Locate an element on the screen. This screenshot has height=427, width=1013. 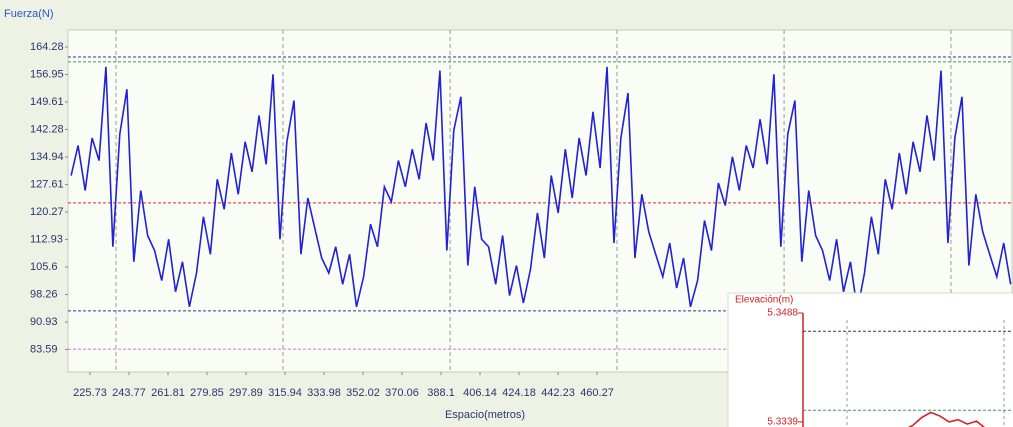
y-tick-label: 90.93 is located at coordinates (44, 322).